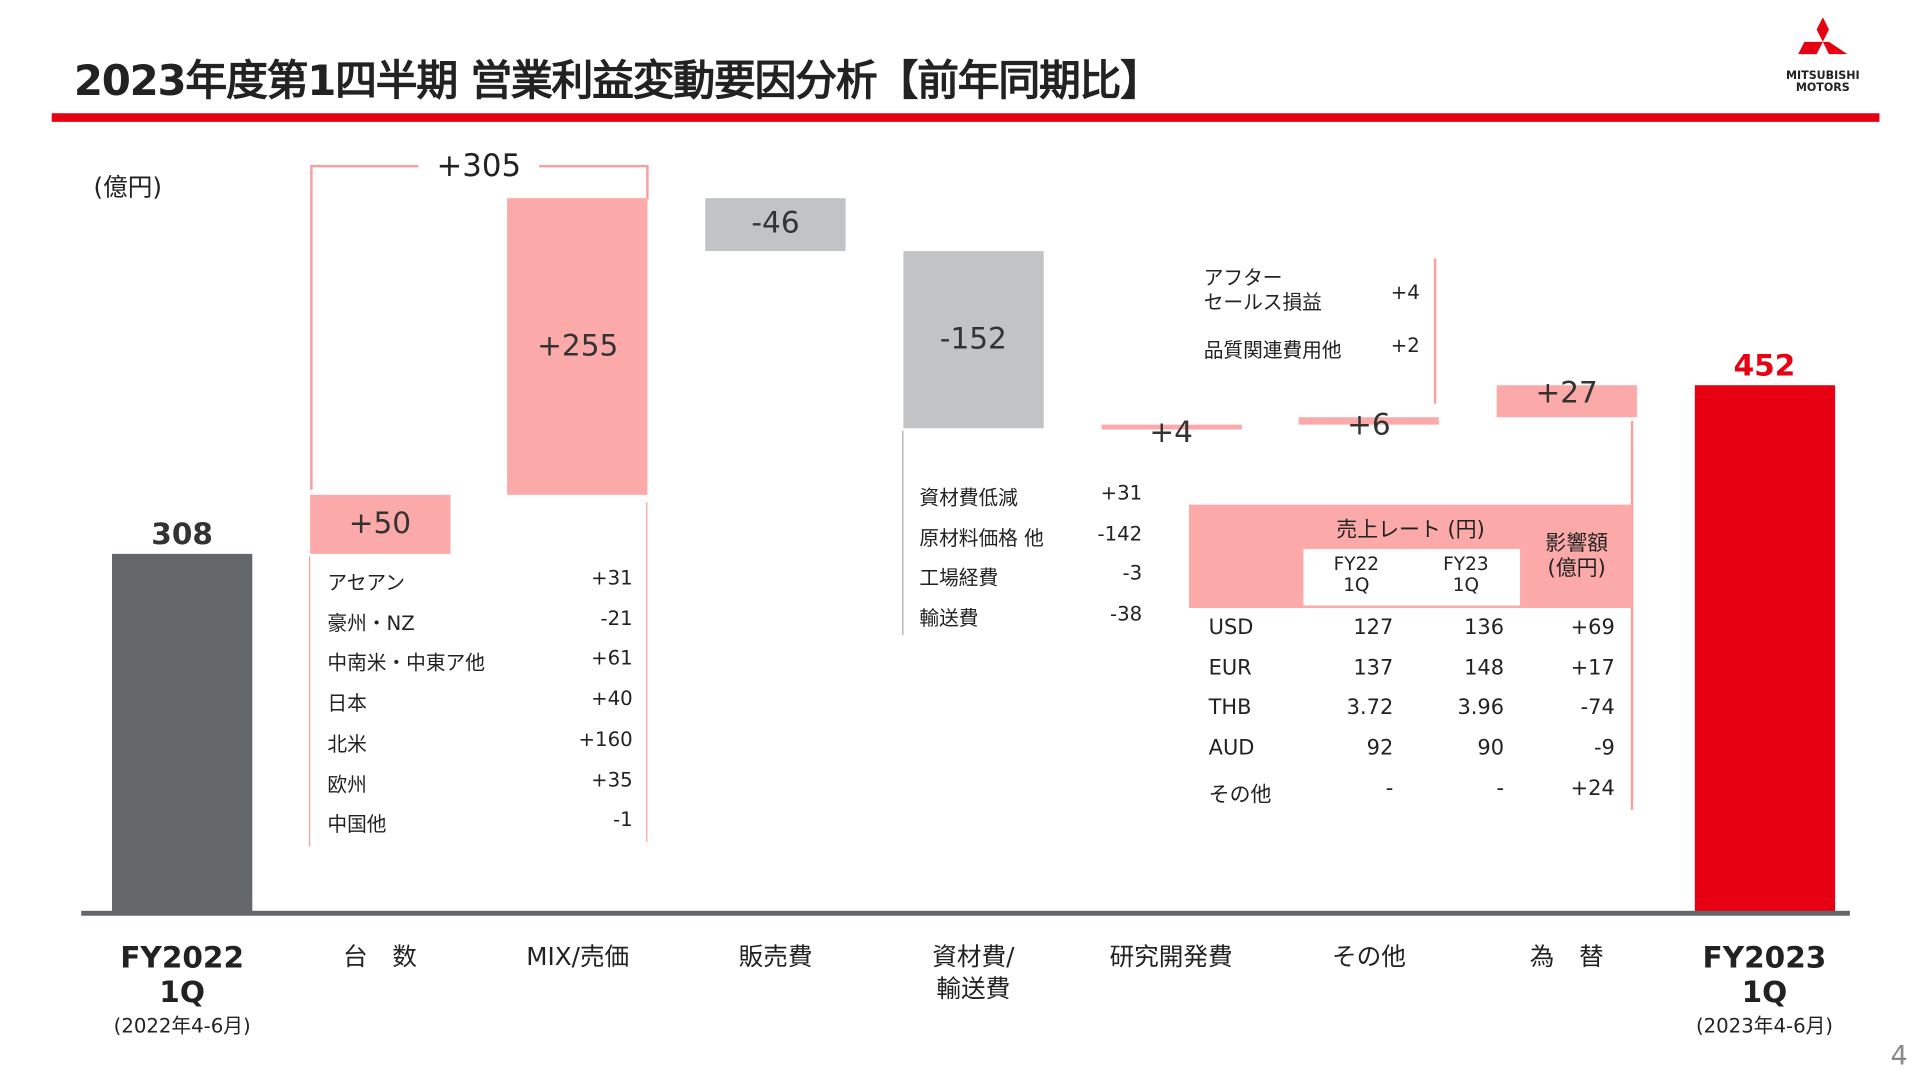 The image size is (1920, 1081). I want to click on fx-subheader, so click(1412, 577).